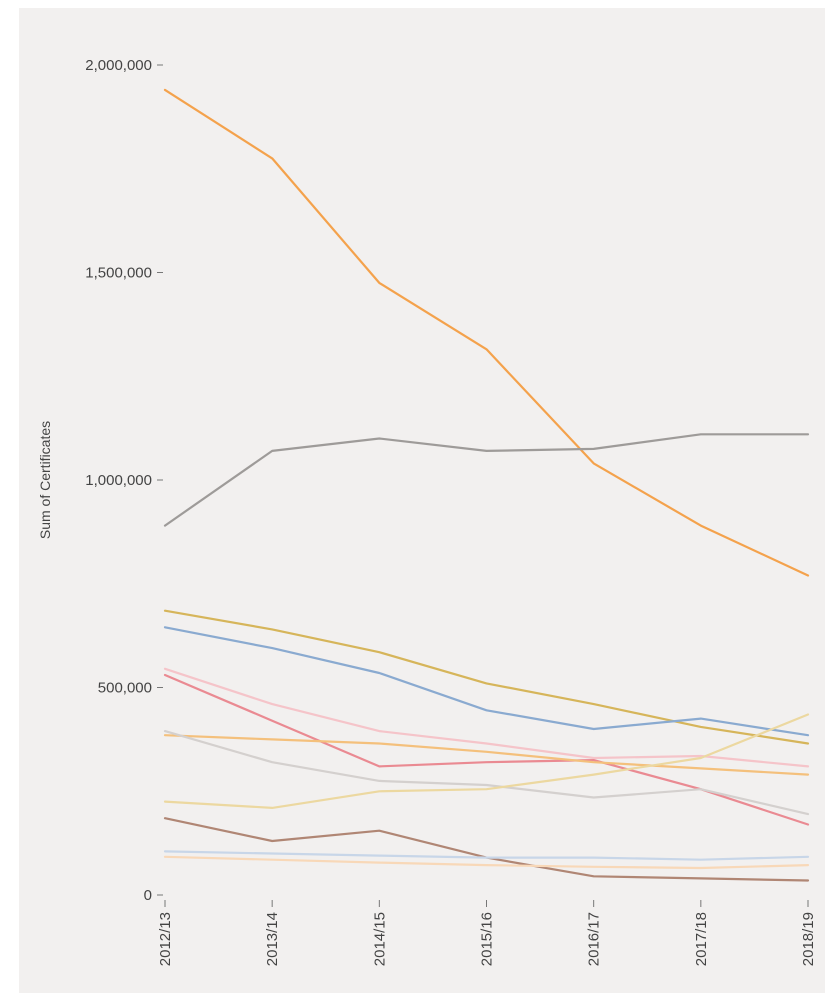 The height and width of the screenshot is (1001, 832). I want to click on x-tick-label: 2014/15, so click(379, 939).